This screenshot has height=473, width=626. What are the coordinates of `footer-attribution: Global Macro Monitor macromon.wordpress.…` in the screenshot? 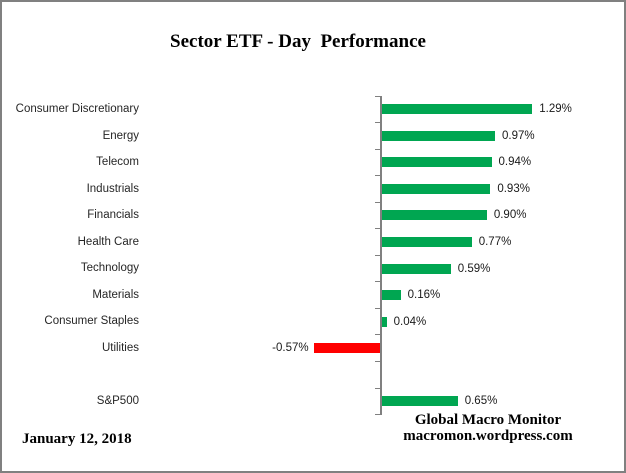 It's located at (488, 428).